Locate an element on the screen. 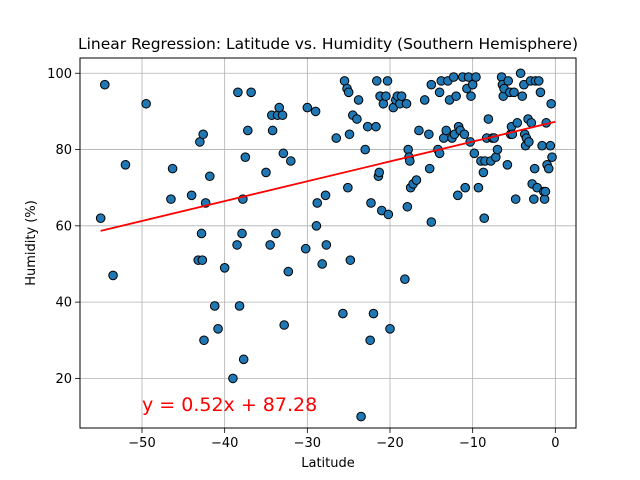 This screenshot has height=480, width=640. y-tick-label: 40 is located at coordinates (63, 303).